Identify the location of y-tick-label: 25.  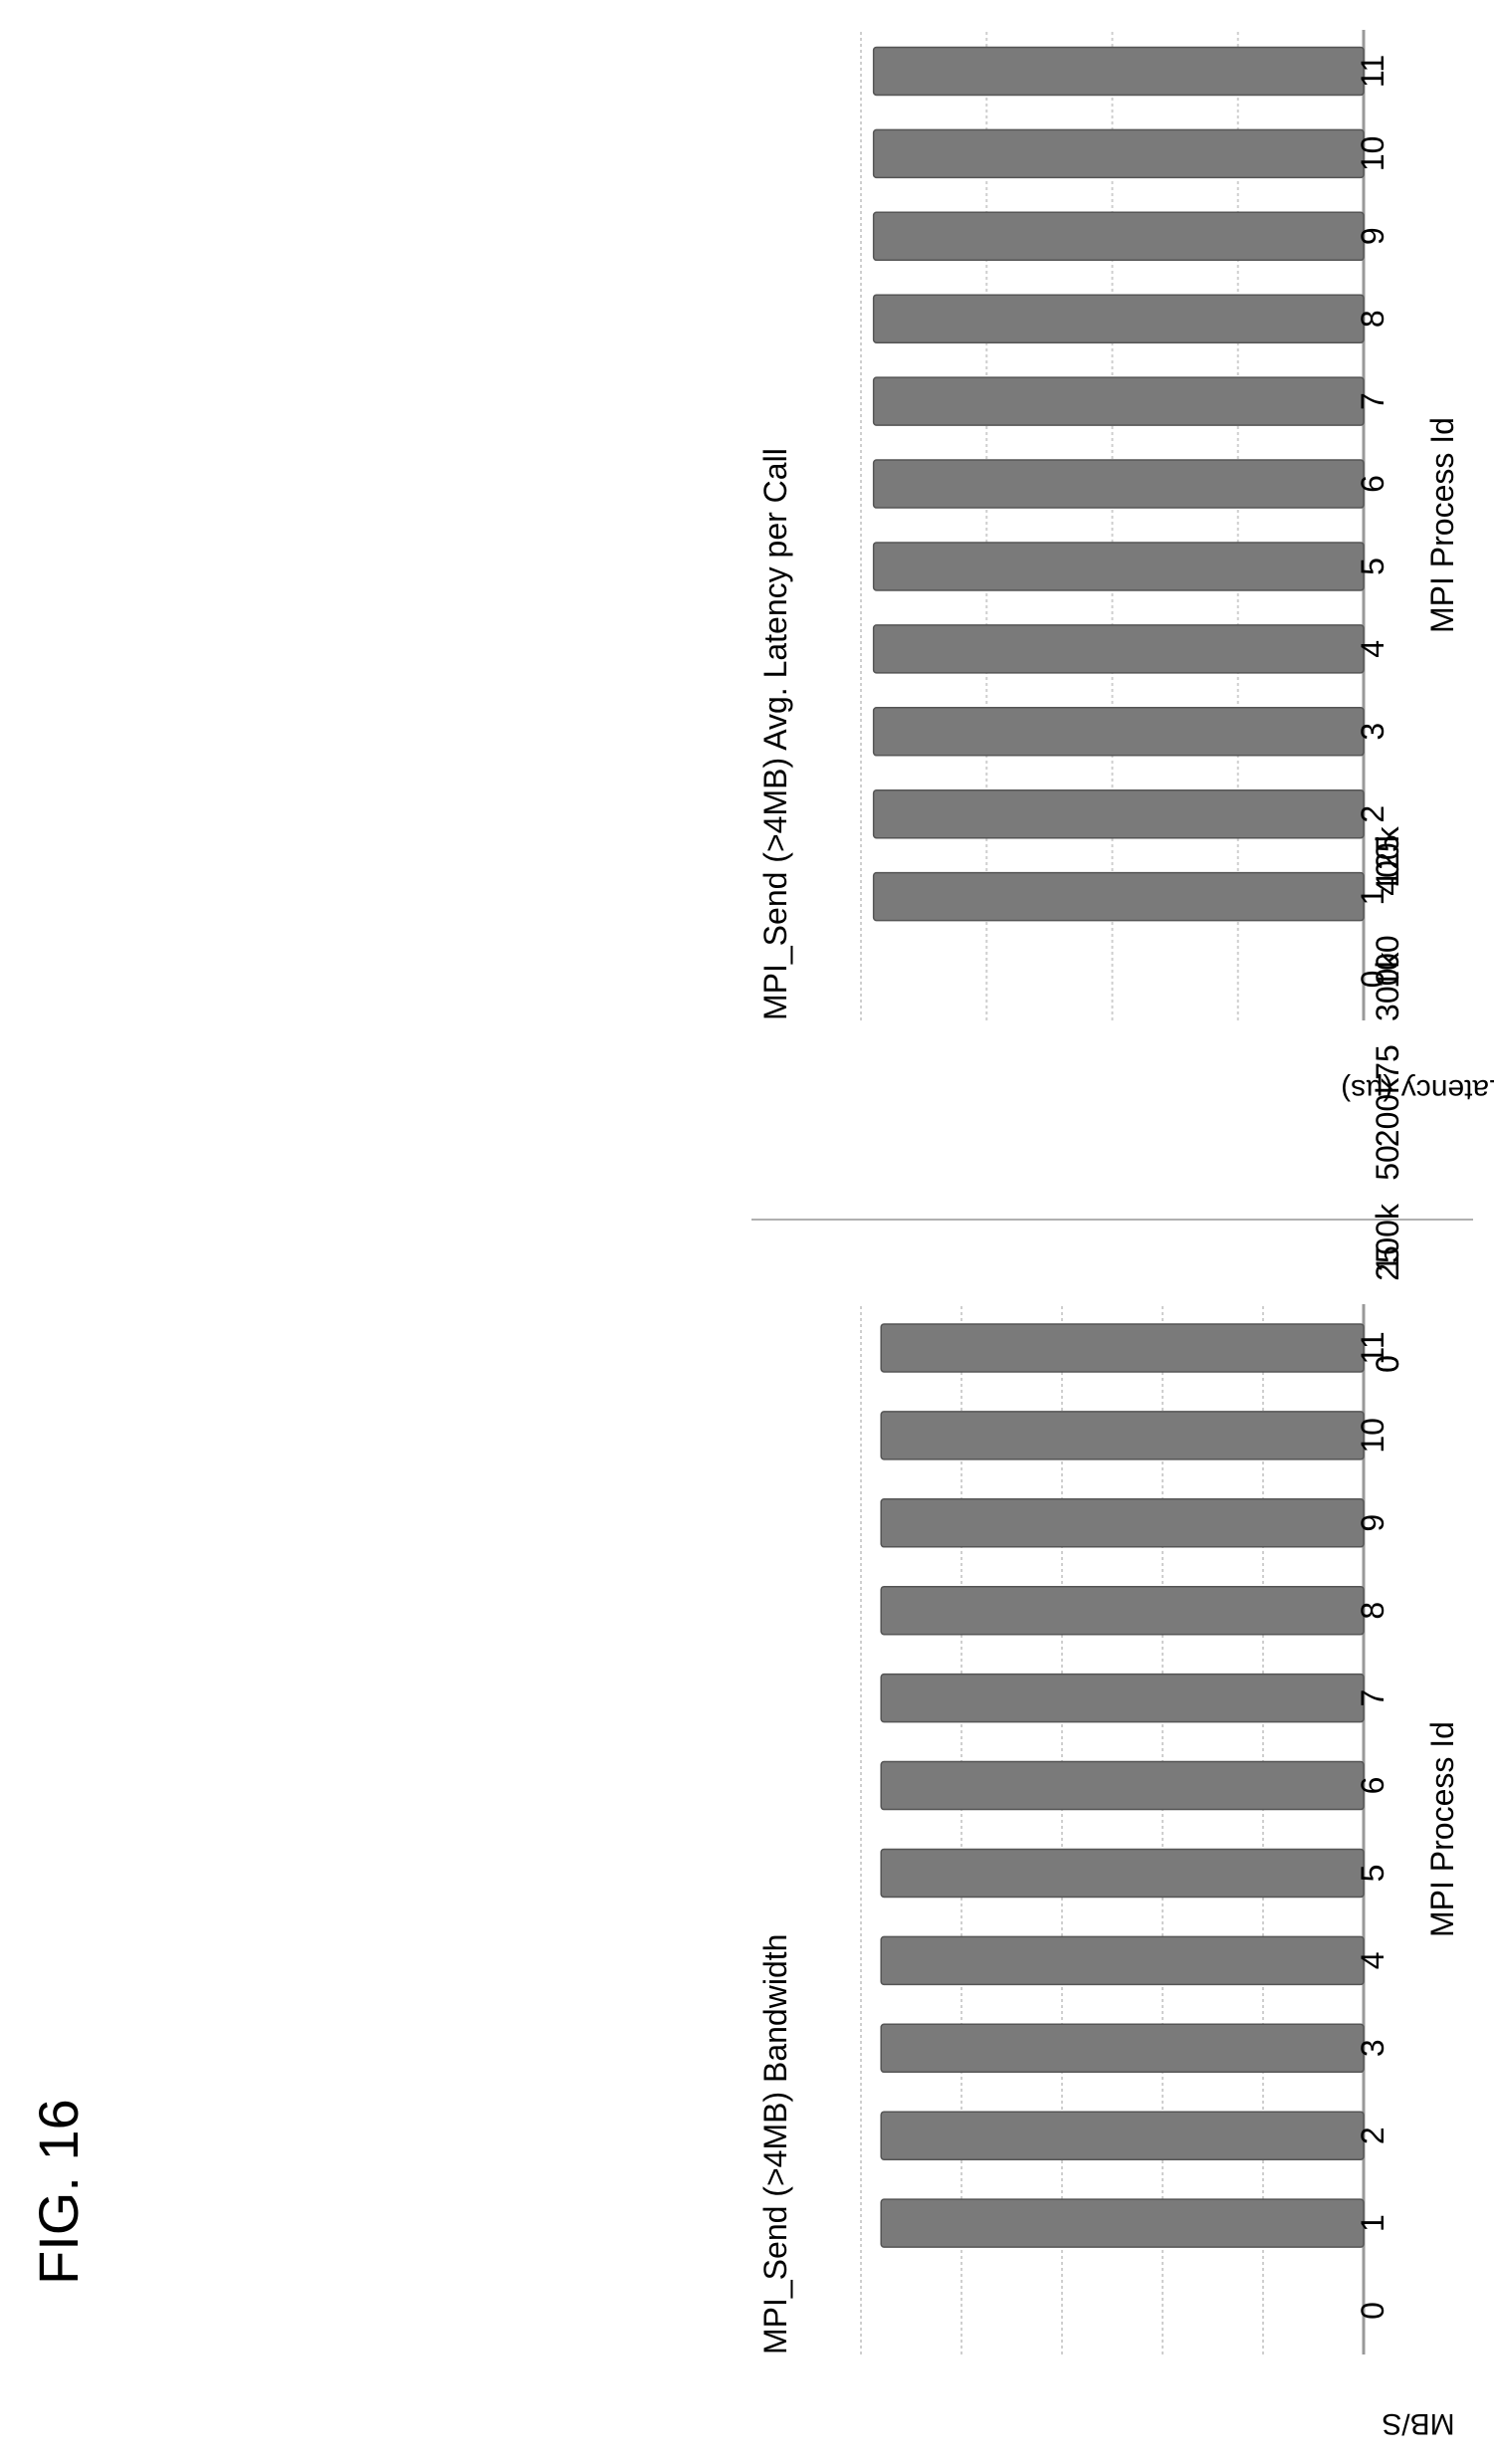
(1387, 1263).